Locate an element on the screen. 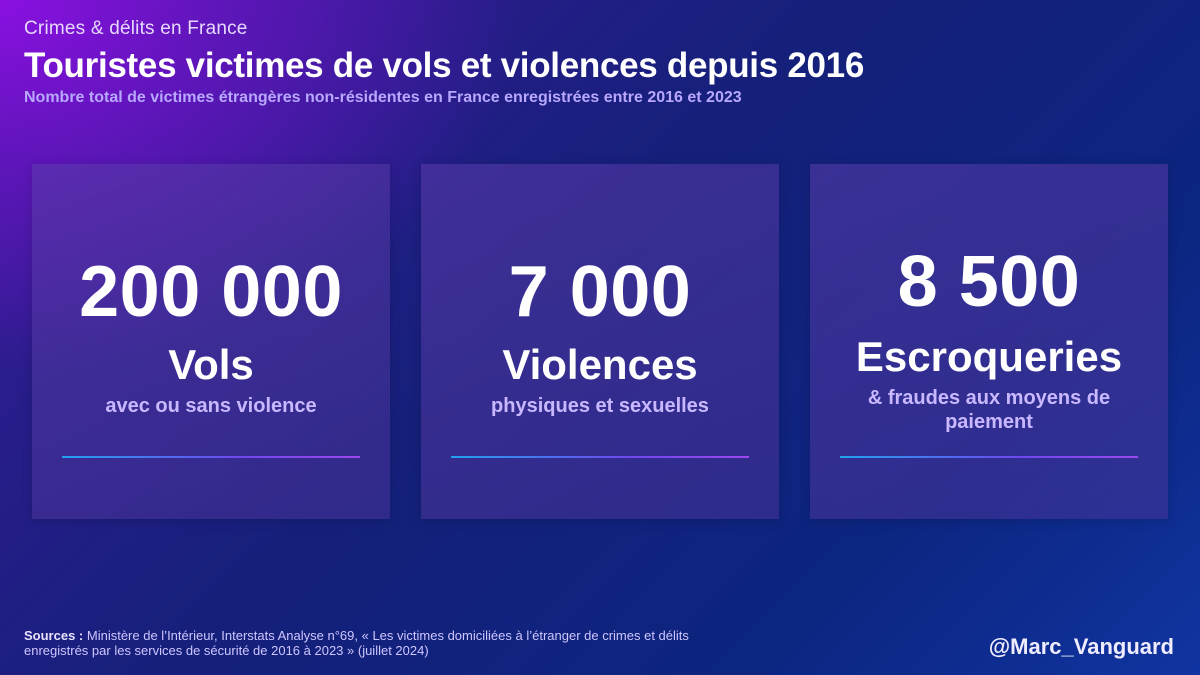 The image size is (1200, 675). stat-value: 200 000 is located at coordinates (211, 292).